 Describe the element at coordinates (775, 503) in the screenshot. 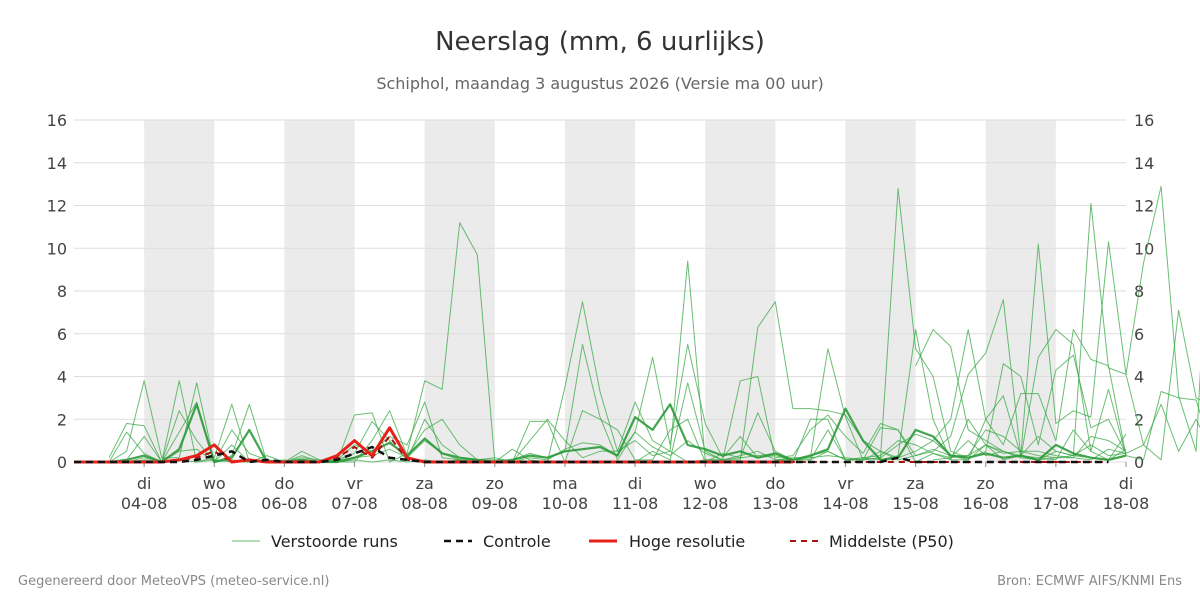

I see `x-tick-date: 13-08` at that location.